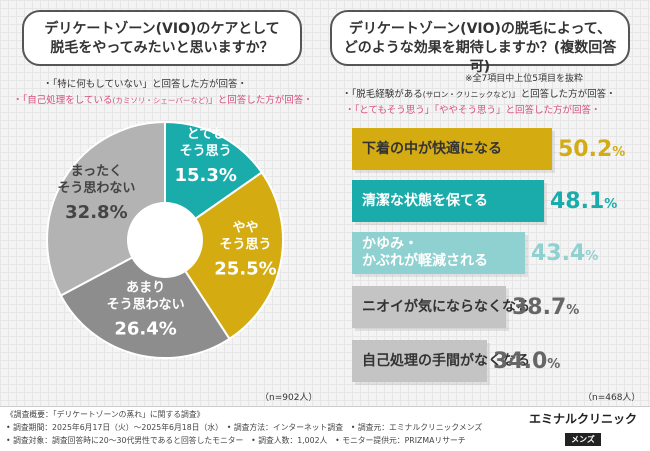 This screenshot has width=650, height=451. What do you see at coordinates (162, 29) in the screenshot?
I see `pie-question-line-1: デリケートゾーン(VIO)のケアとして` at bounding box center [162, 29].